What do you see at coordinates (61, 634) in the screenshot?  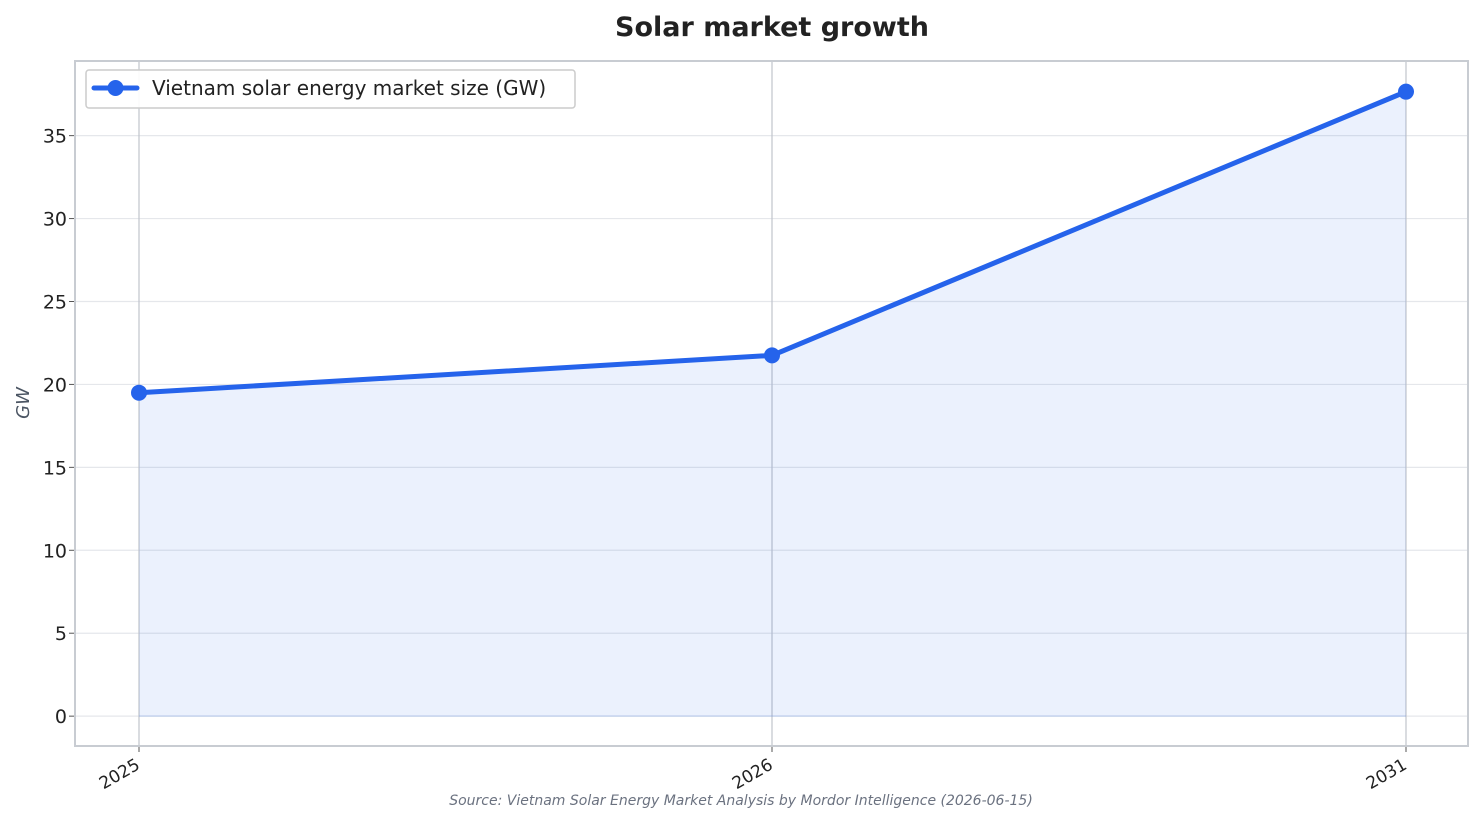 I see `y-tick-label: 5` at bounding box center [61, 634].